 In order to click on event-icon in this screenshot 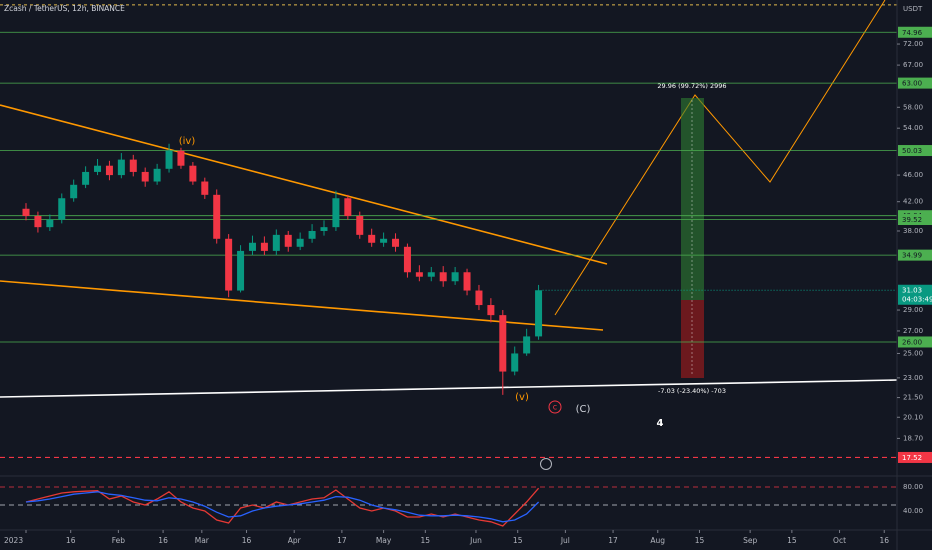, I will do `click(546, 464)`.